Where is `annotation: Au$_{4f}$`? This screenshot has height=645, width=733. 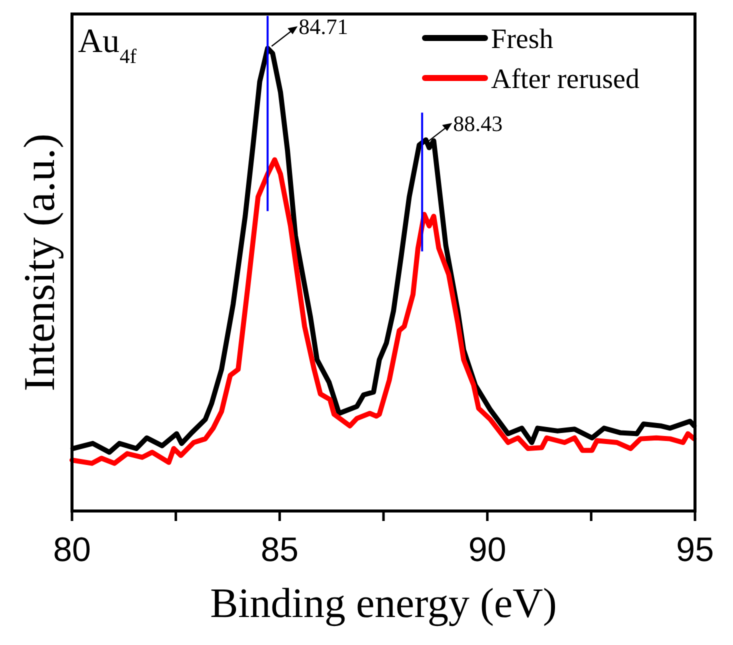 annotation: Au$_{4f}$ is located at coordinates (107, 45).